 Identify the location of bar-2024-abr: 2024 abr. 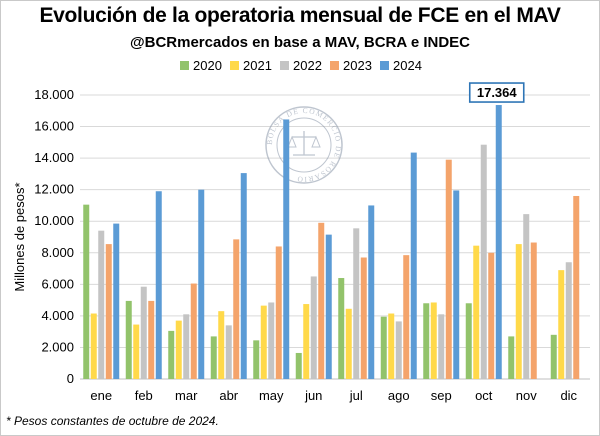
(243, 276).